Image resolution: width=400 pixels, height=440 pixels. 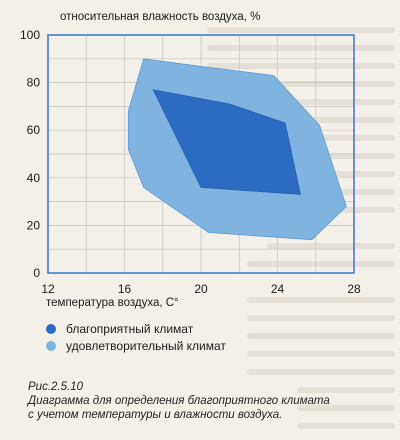 I want to click on y-tick-label: 20, so click(x=34, y=225).